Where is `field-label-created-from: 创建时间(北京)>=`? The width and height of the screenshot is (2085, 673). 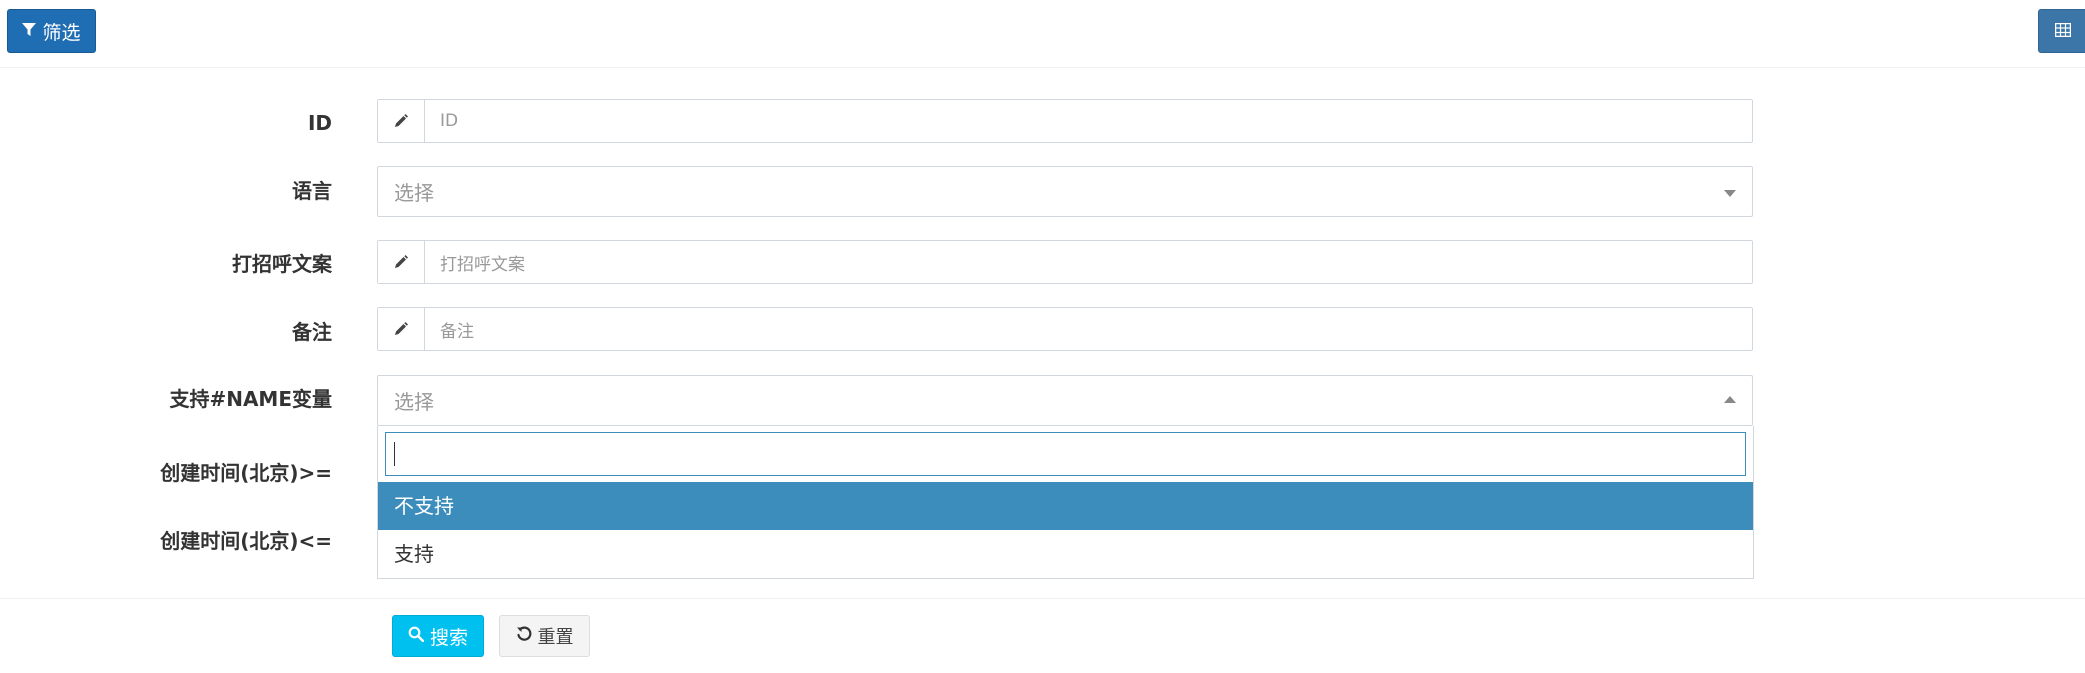 field-label-created-from: 创建时间(北京)>= is located at coordinates (246, 473).